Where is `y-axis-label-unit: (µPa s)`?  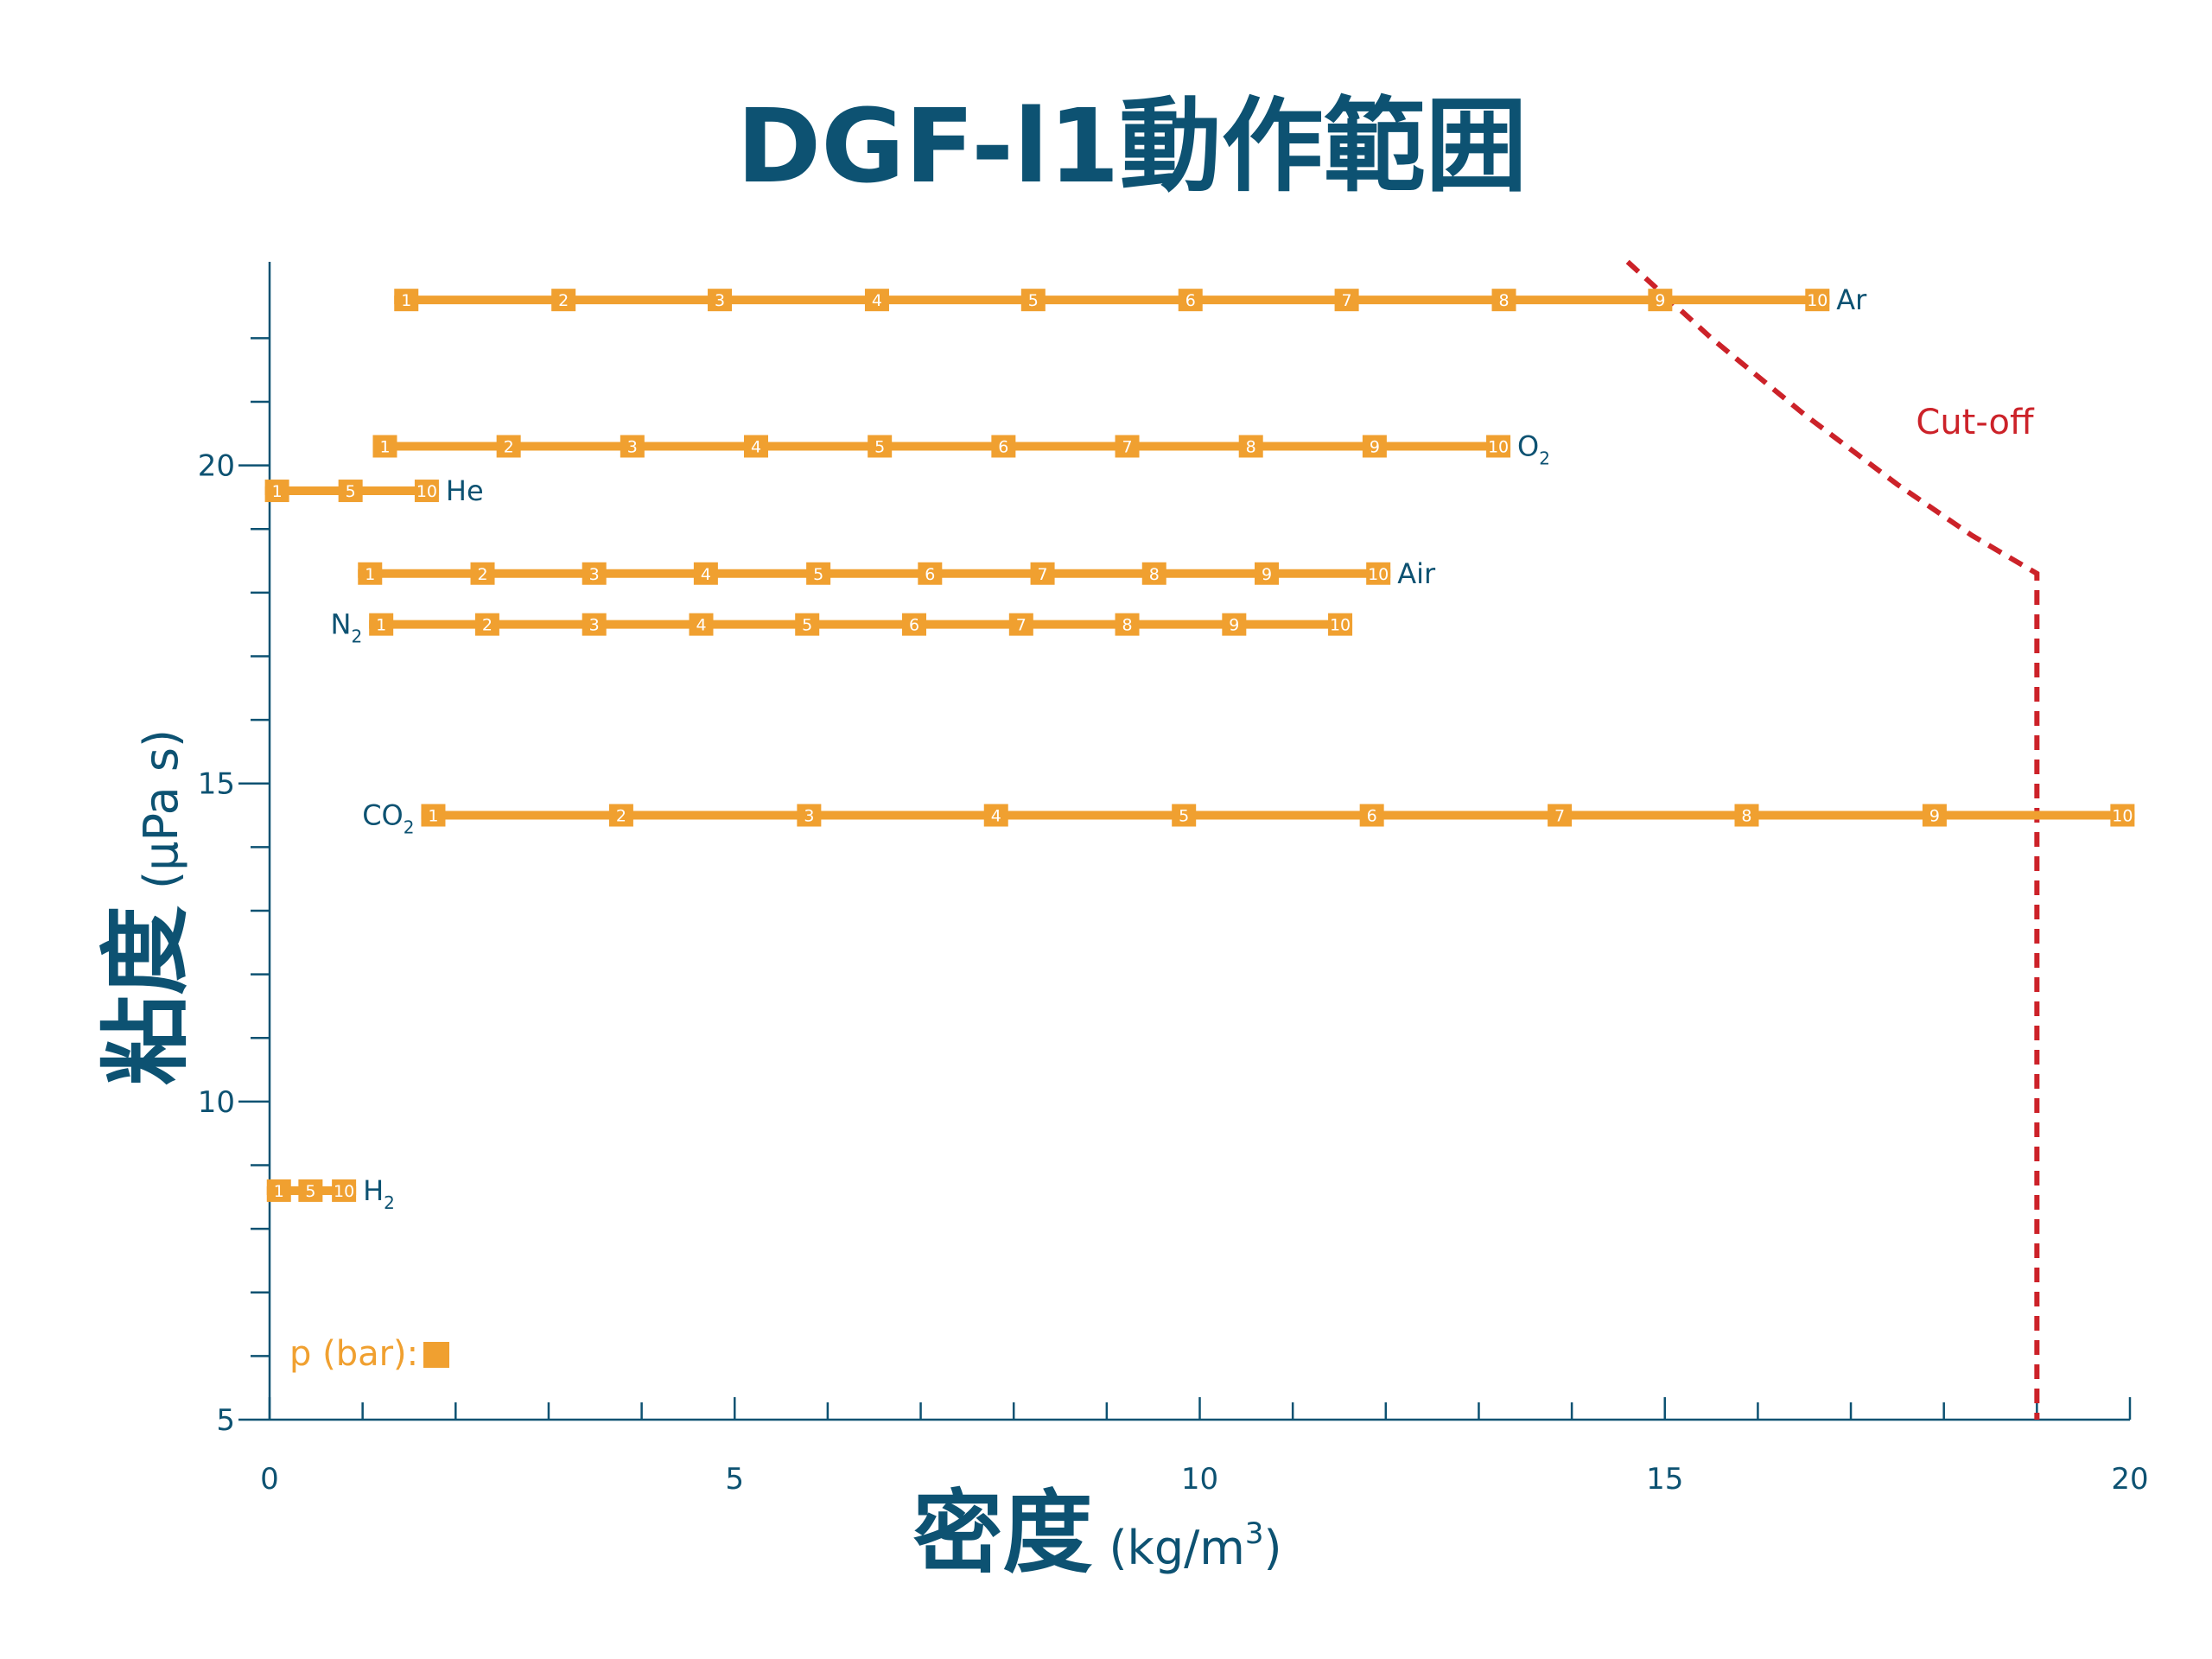 y-axis-label-unit: (µPa s) is located at coordinates (161, 809).